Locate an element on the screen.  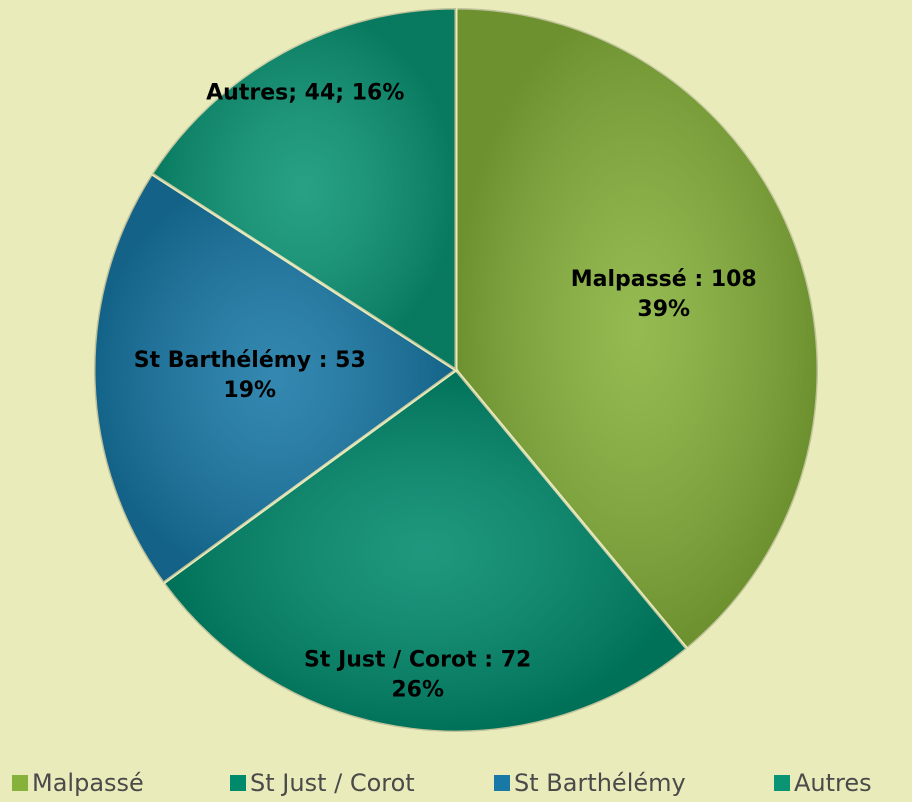
data-label: 39% is located at coordinates (663, 309).